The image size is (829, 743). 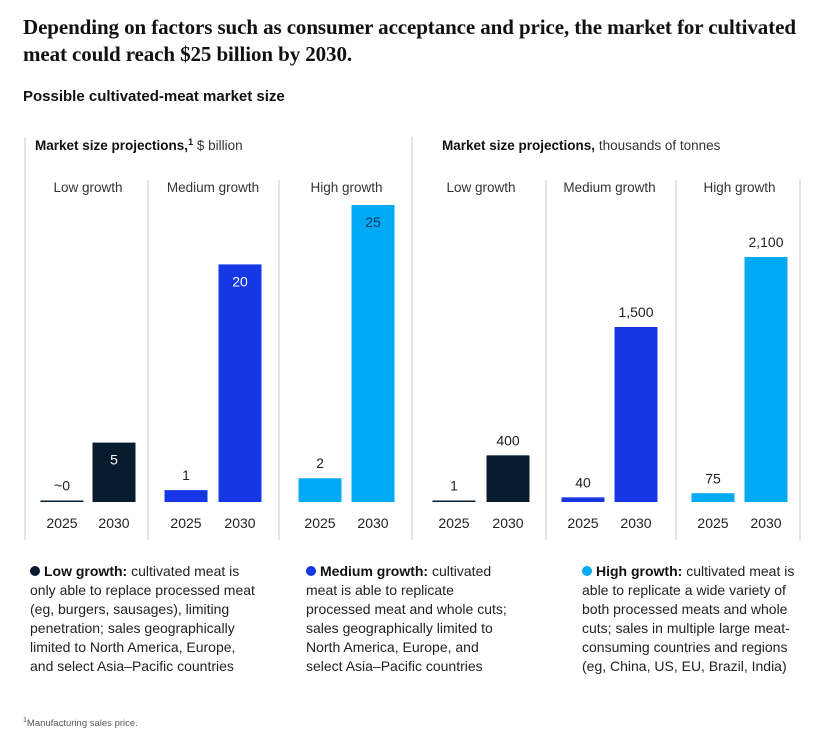 I want to click on data-label: 20, so click(x=240, y=281).